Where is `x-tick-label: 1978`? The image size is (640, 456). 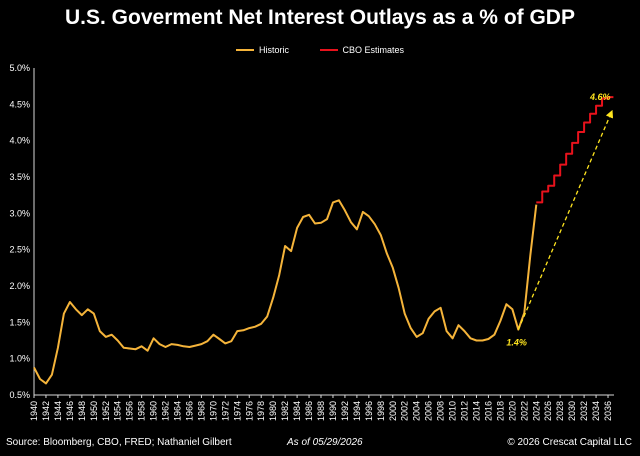
x-tick-label: 1978 is located at coordinates (261, 411).